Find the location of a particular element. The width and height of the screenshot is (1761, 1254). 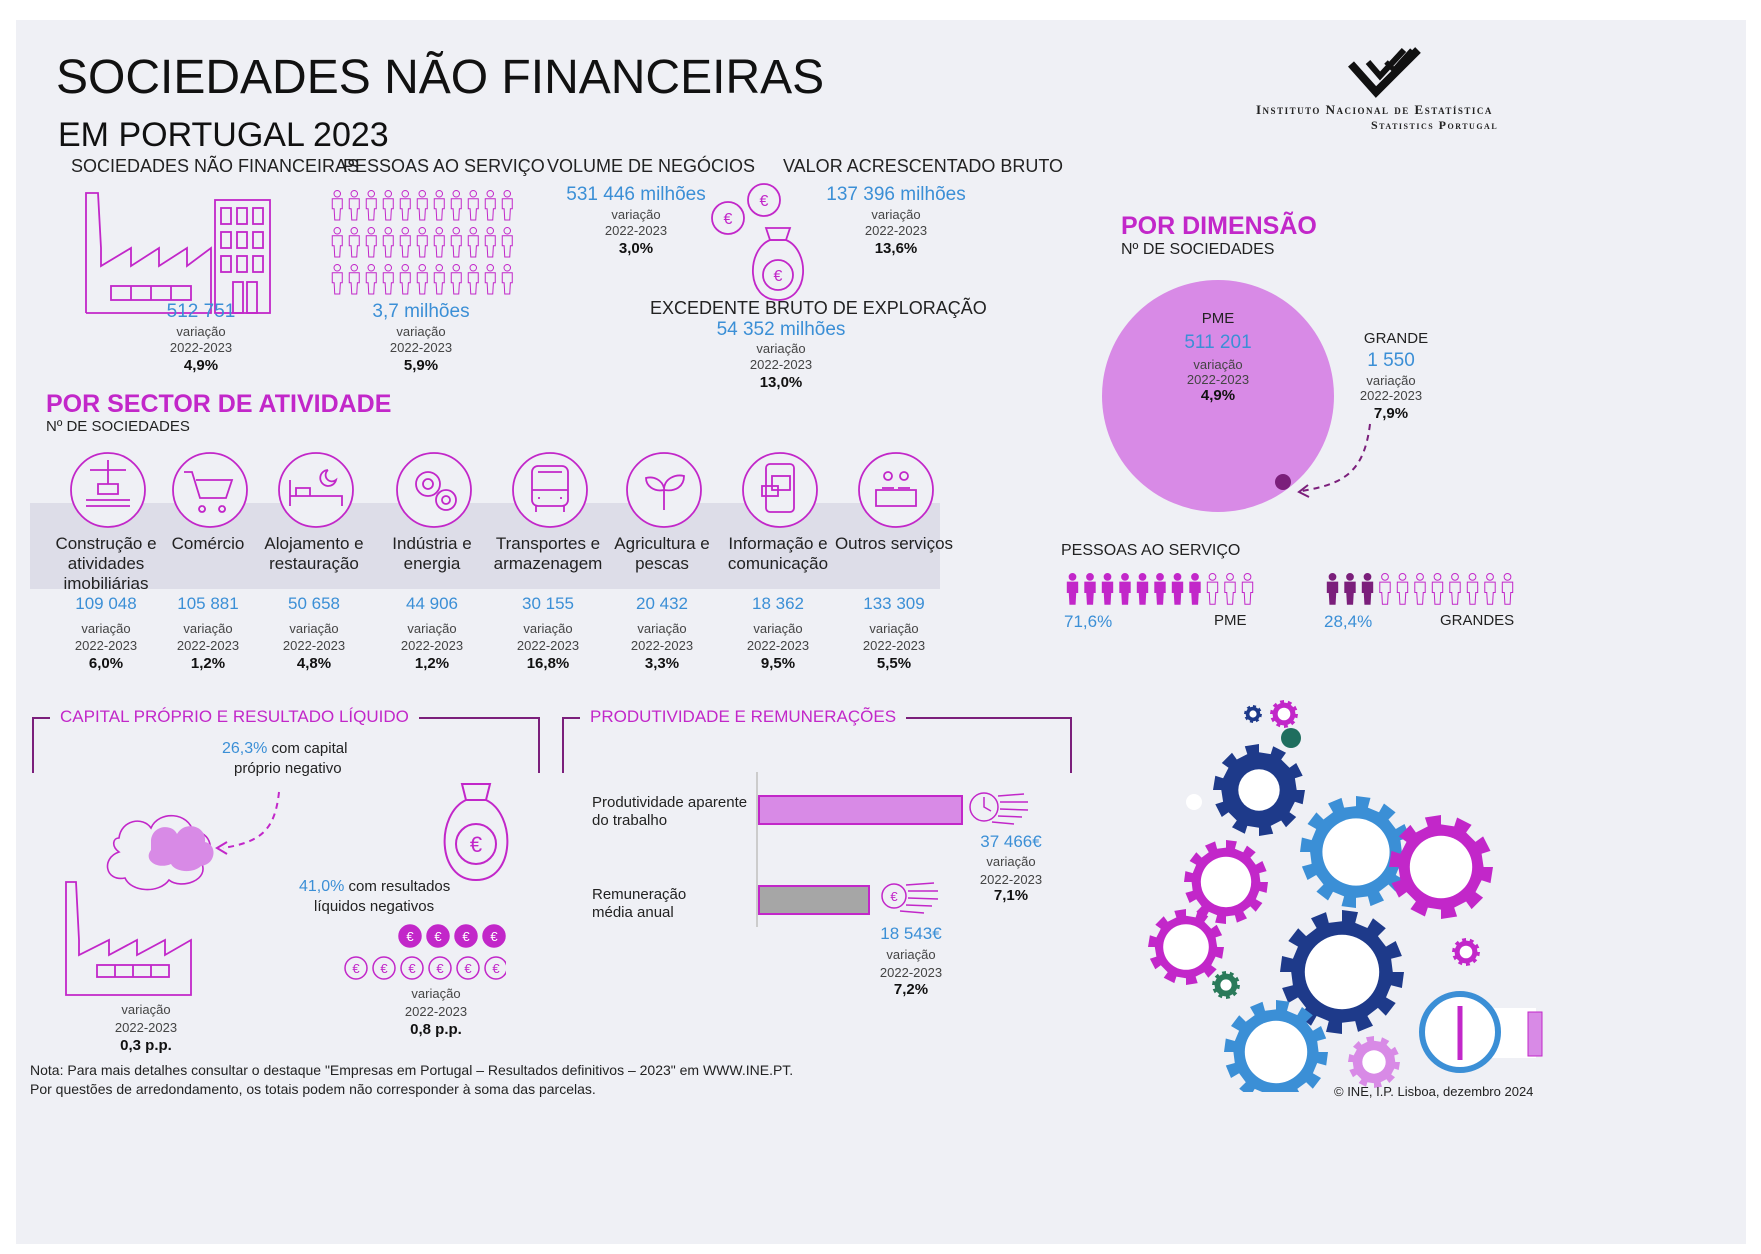

decor-dot is located at coordinates (1194, 802).